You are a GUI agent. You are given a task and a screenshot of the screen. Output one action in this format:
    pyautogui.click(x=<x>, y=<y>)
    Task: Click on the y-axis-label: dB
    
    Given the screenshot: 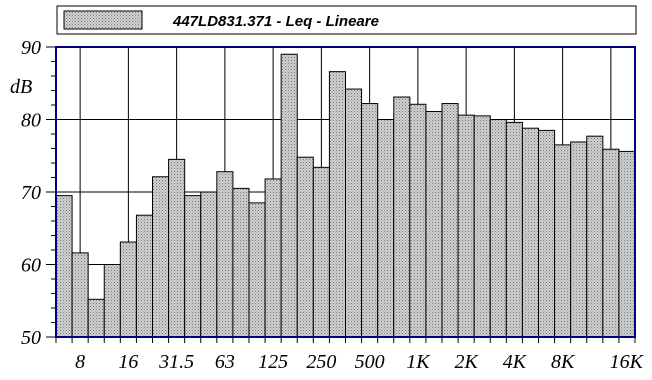 What is the action you would take?
    pyautogui.click(x=21, y=87)
    